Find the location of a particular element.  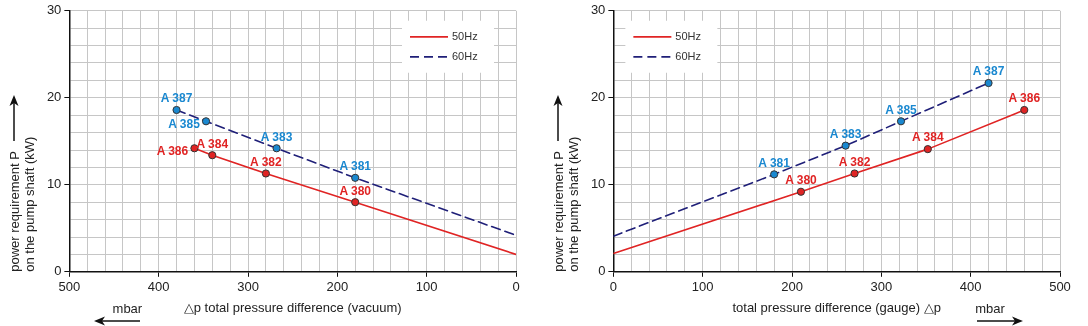

x-axis-title: total pressure difference (gauge) △p is located at coordinates (836, 307).